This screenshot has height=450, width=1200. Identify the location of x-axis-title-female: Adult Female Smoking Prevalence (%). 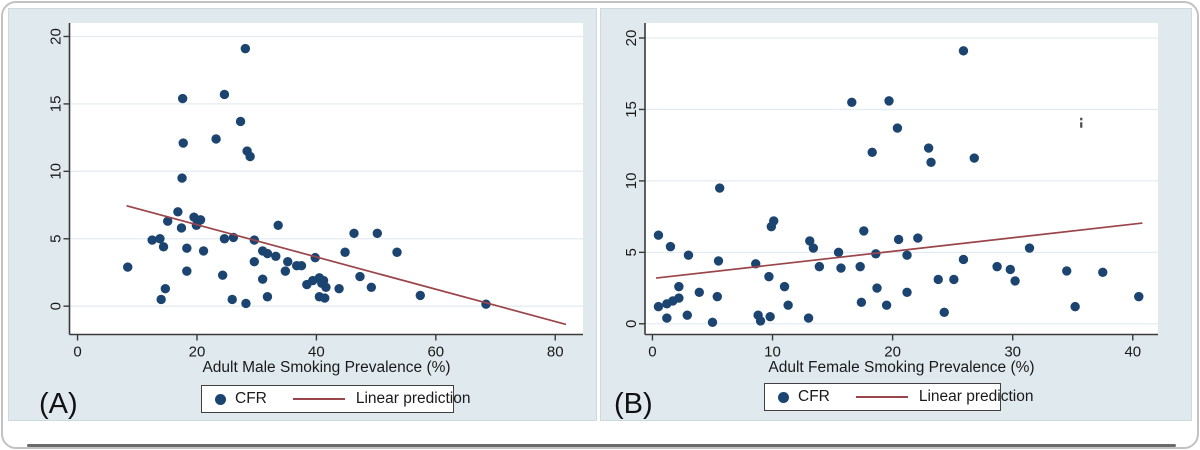
(901, 367).